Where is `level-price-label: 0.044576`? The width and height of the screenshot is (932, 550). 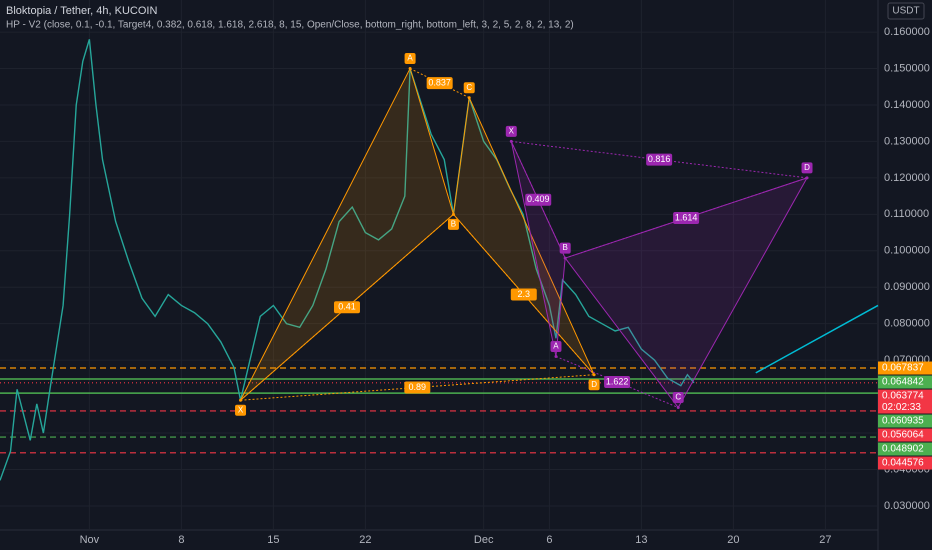 level-price-label: 0.044576 is located at coordinates (903, 463).